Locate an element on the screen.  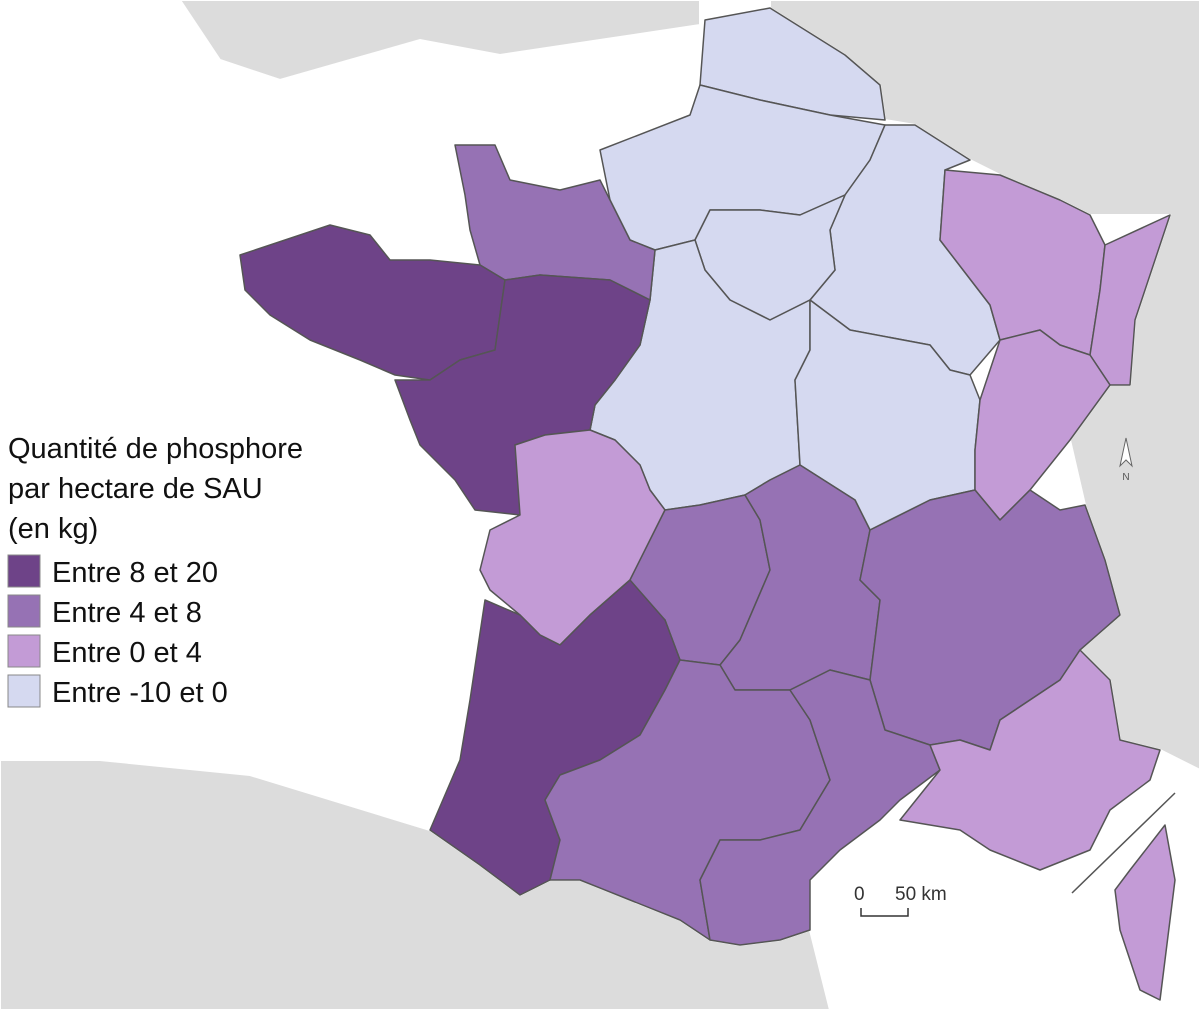
scale-end: 50 km is located at coordinates (921, 894).